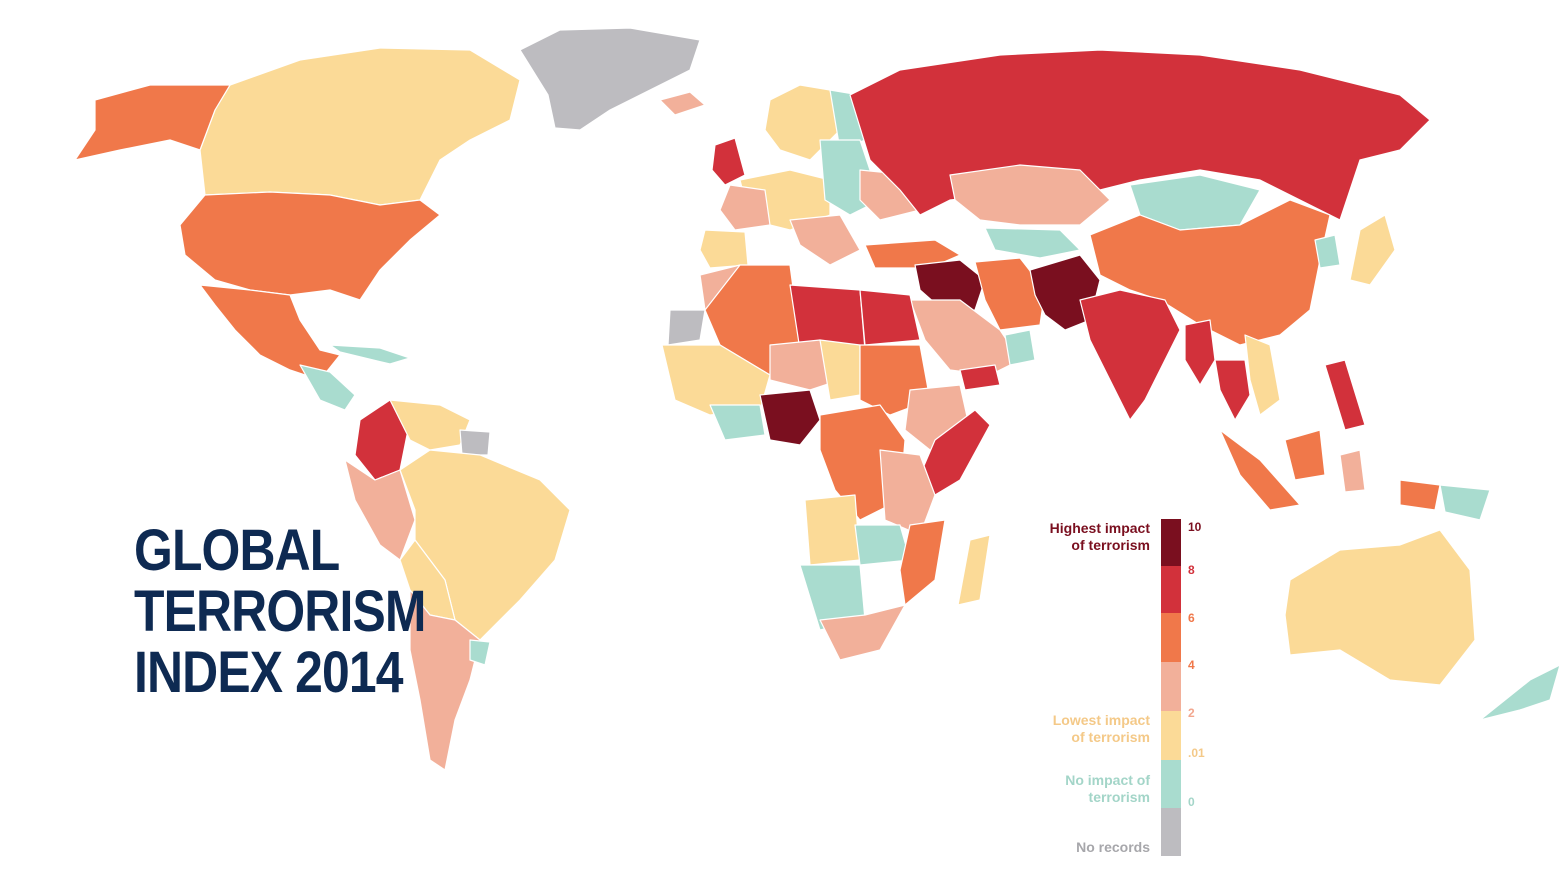 The width and height of the screenshot is (1565, 879). Describe the element at coordinates (825, 240) in the screenshot. I see `region-italy-balkans` at that location.